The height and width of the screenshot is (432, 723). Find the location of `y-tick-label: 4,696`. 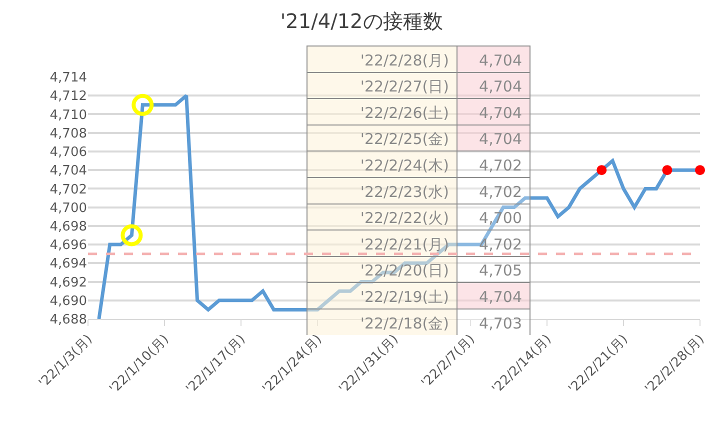

y-tick-label: 4,696 is located at coordinates (68, 246).